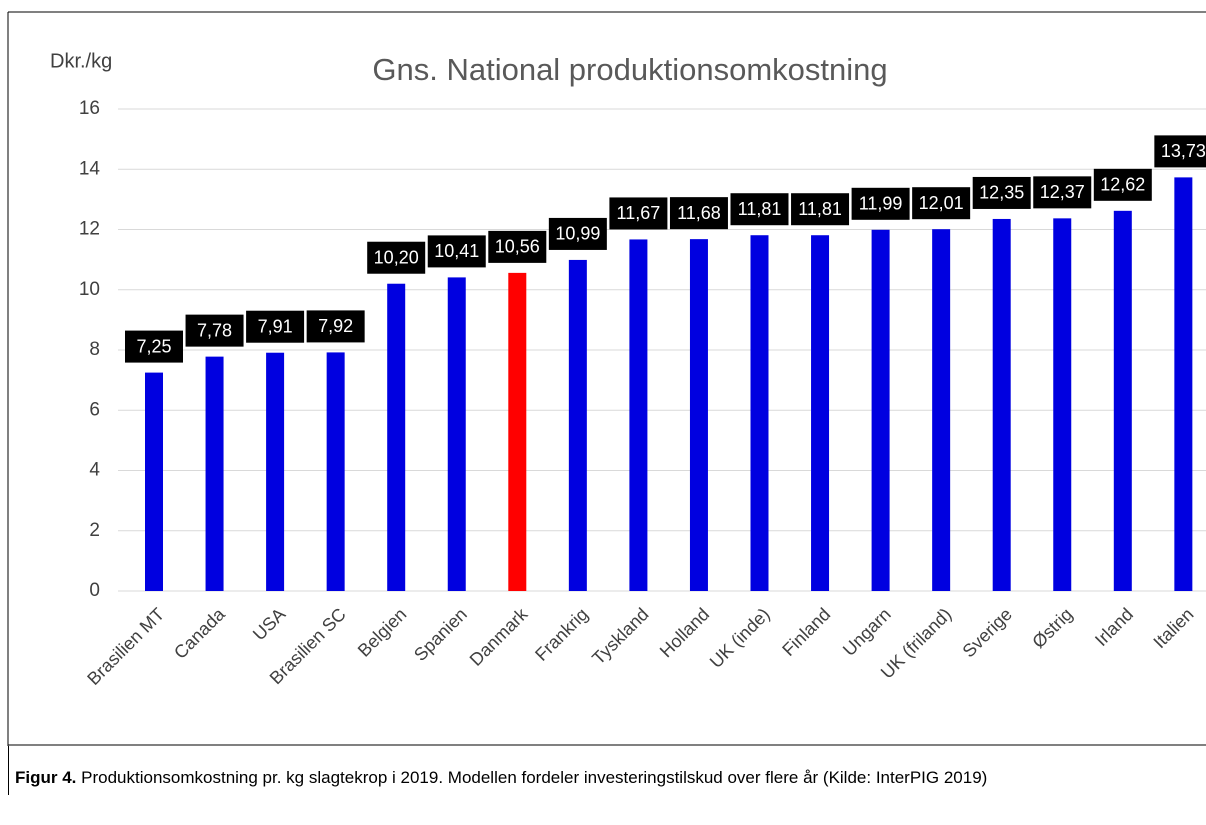 The width and height of the screenshot is (1206, 825). I want to click on y-tick-label: 0, so click(94, 590).